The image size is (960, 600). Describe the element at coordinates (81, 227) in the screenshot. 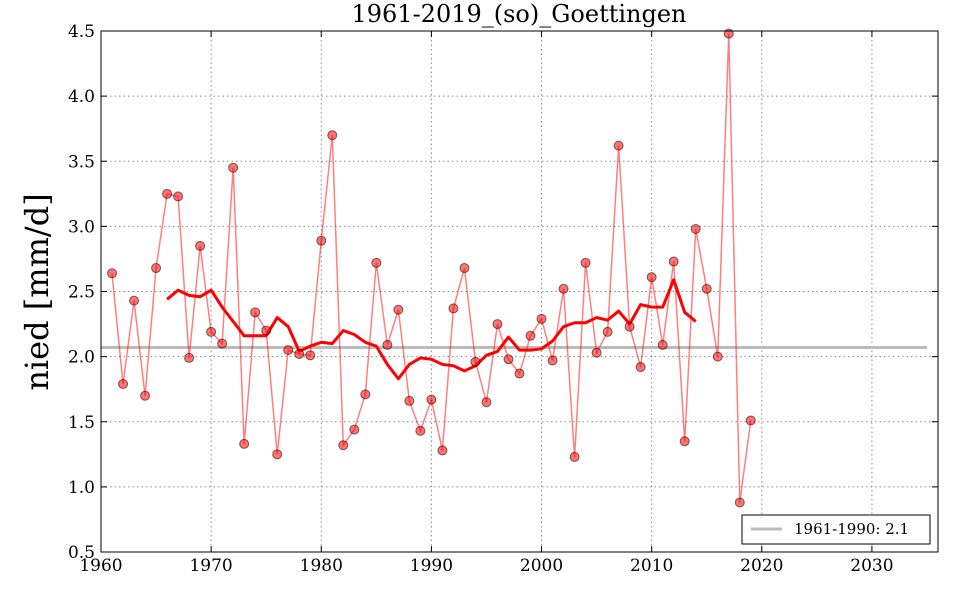

I see `y-tick-label: 3.0` at that location.